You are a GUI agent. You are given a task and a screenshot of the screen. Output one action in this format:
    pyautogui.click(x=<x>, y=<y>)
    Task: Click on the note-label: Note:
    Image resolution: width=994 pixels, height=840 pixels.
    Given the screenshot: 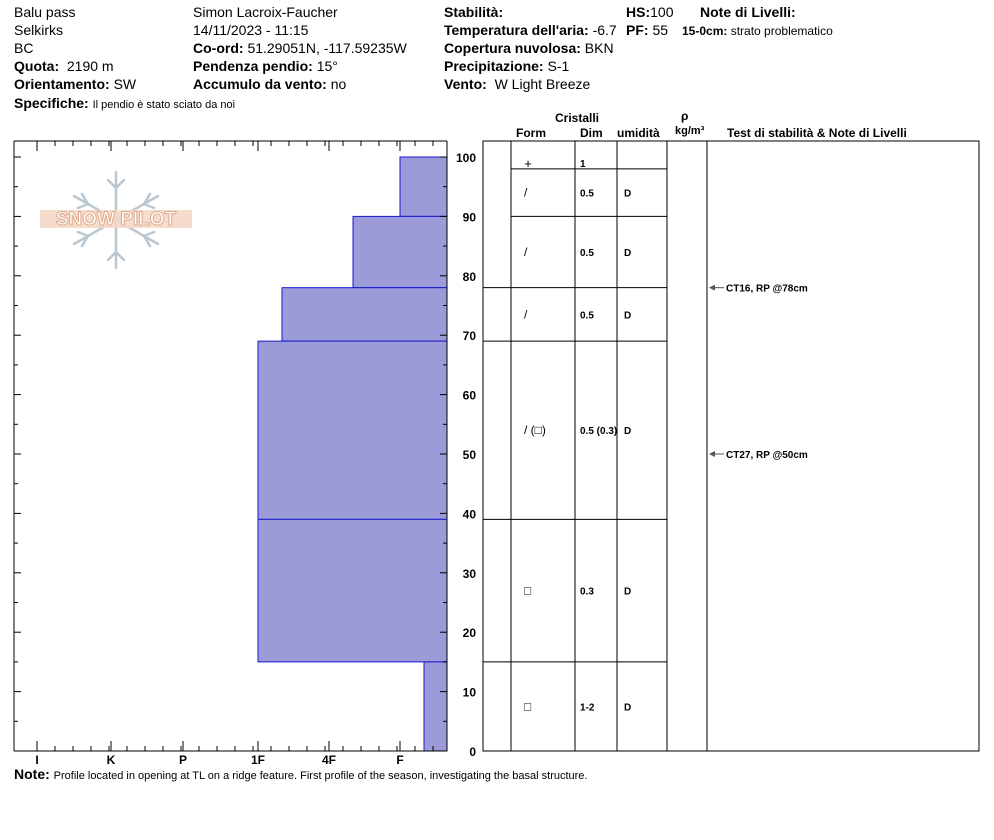 What is the action you would take?
    pyautogui.click(x=32, y=774)
    